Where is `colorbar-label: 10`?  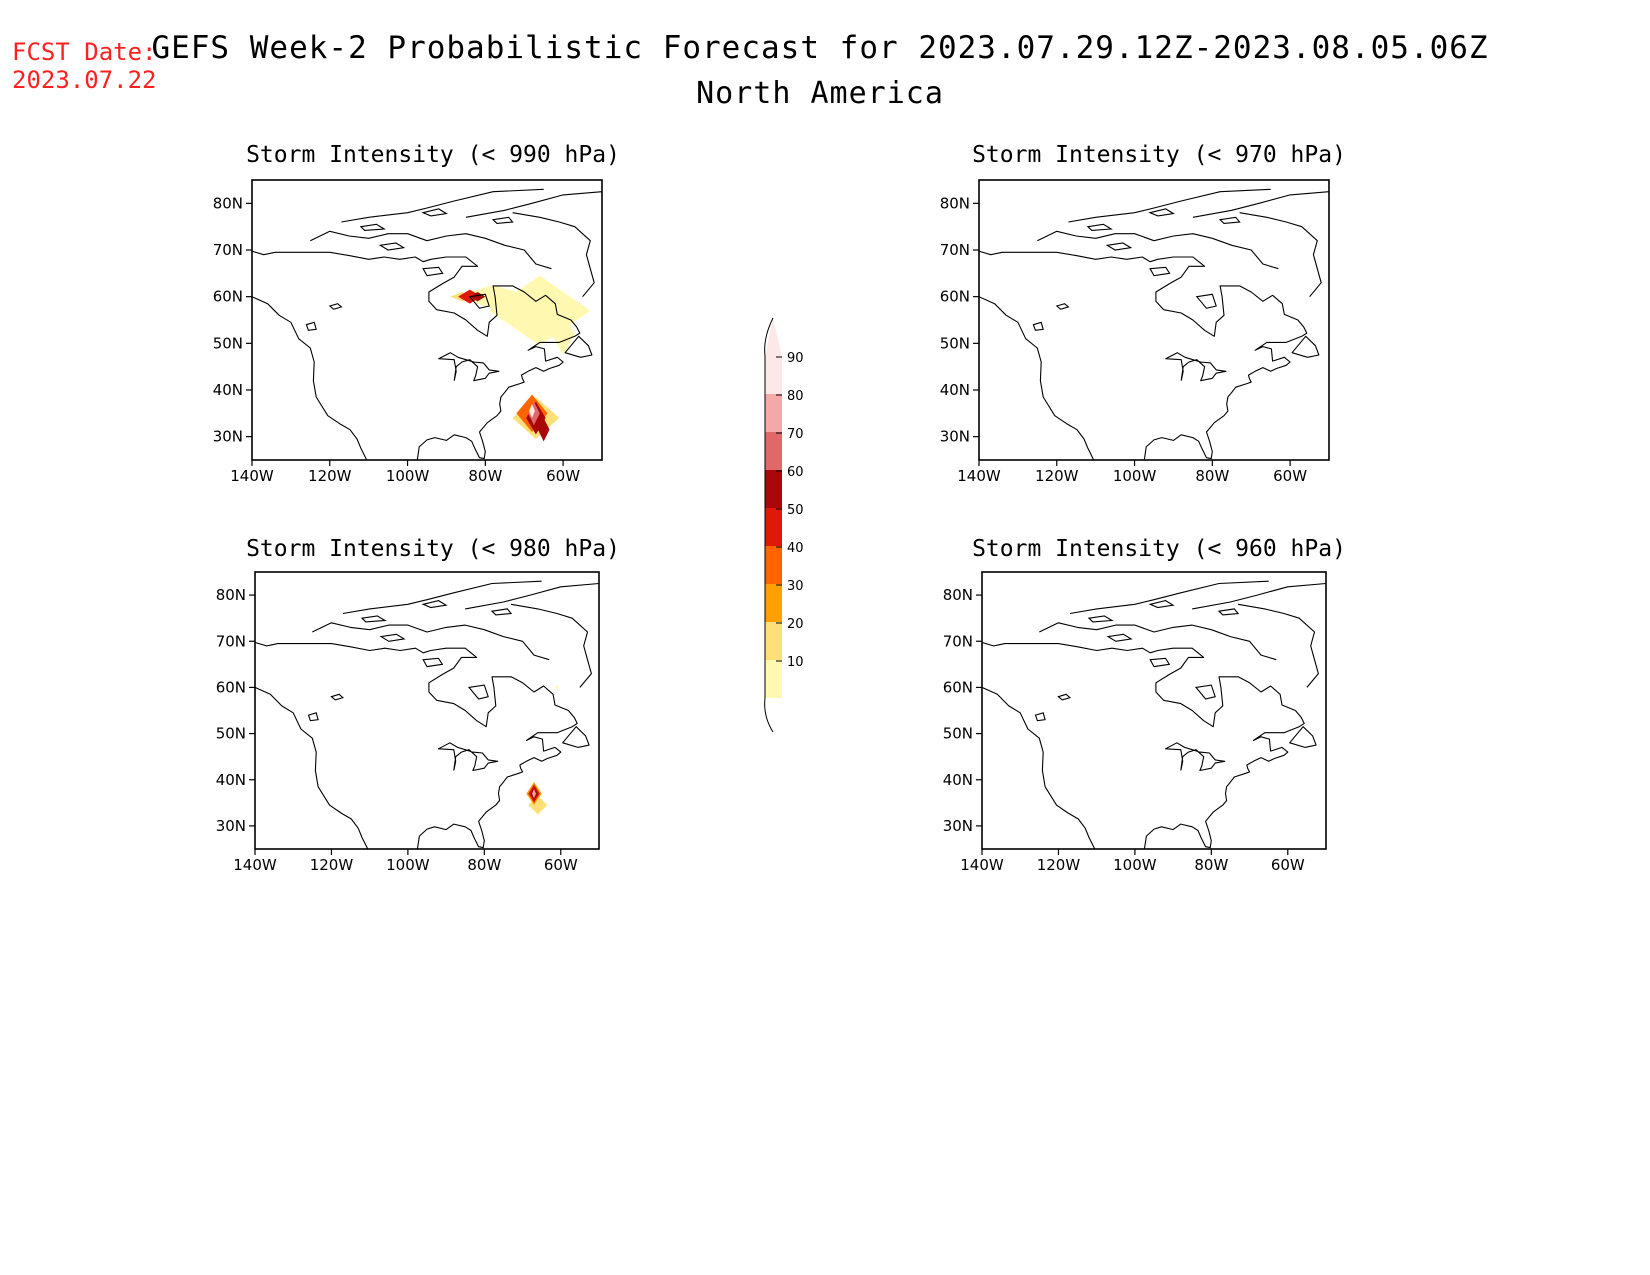 colorbar-label: 10 is located at coordinates (795, 662).